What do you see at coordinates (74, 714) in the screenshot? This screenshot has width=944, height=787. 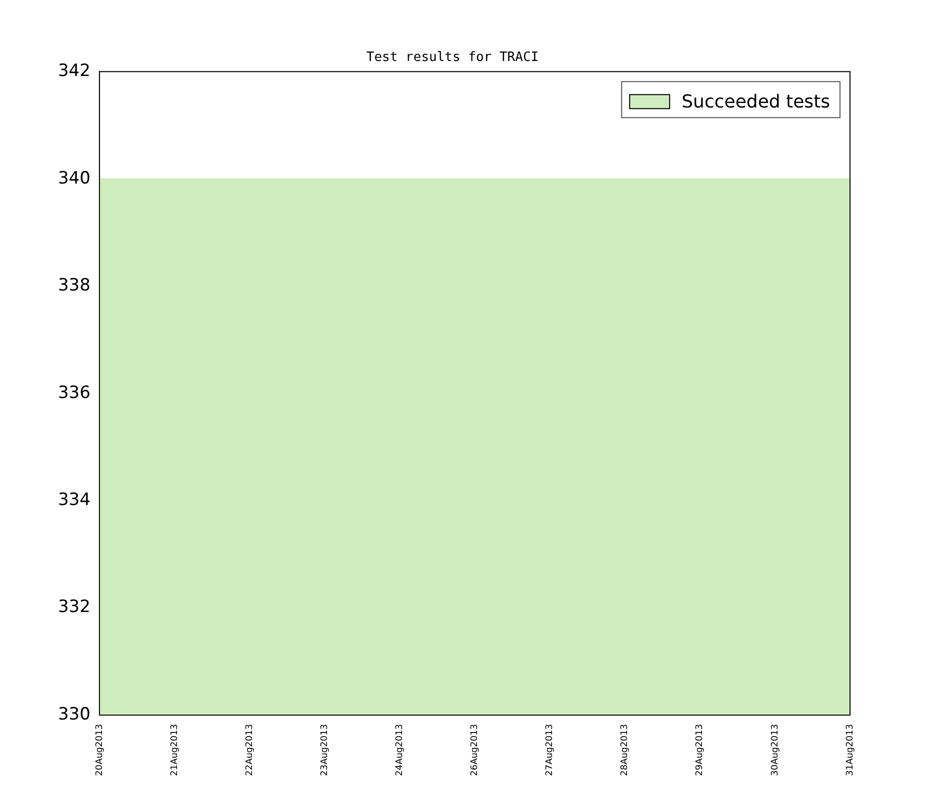 I see `y-tick-label: 330` at bounding box center [74, 714].